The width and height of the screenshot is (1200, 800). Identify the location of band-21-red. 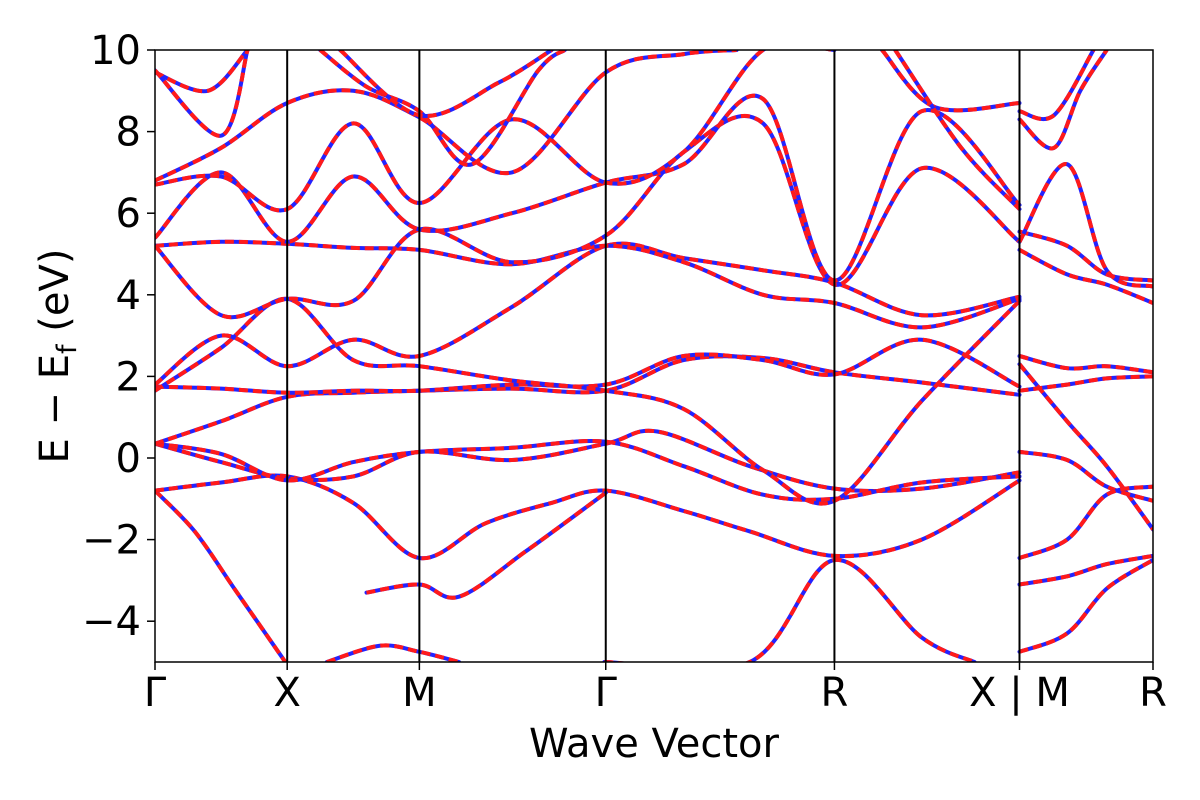
(393, 652).